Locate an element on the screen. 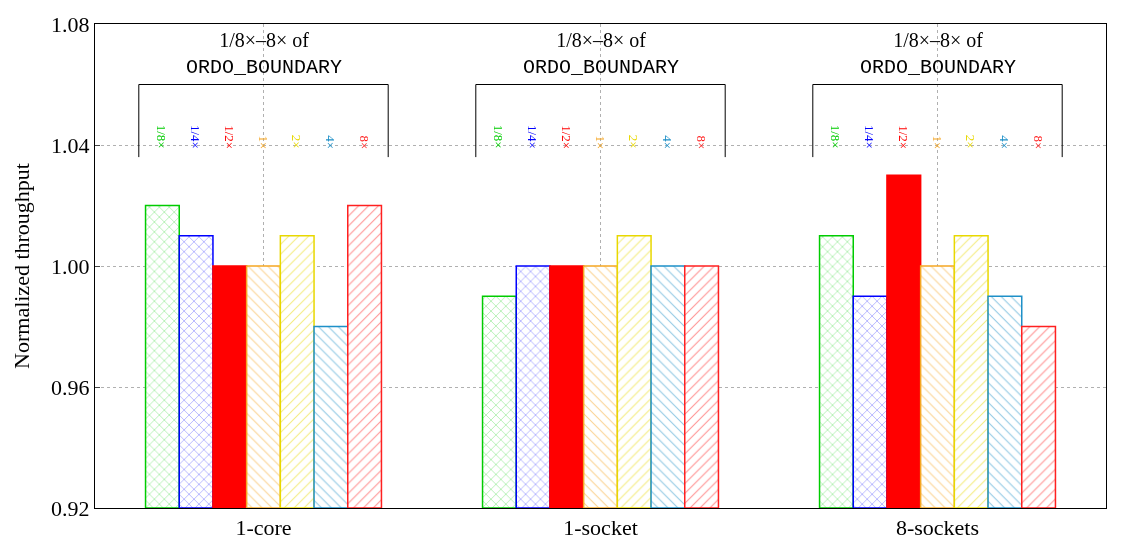 The image size is (1121, 552). y-axis-title: Normalized throughput is located at coordinates (21, 266).